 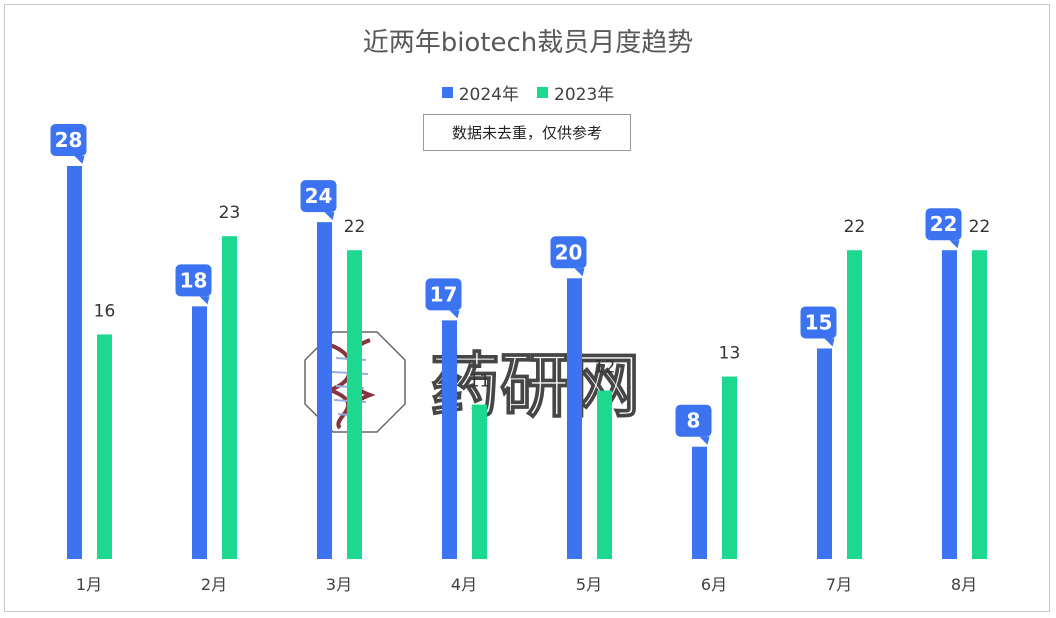 I want to click on data-label-callout: 15, so click(x=818, y=326).